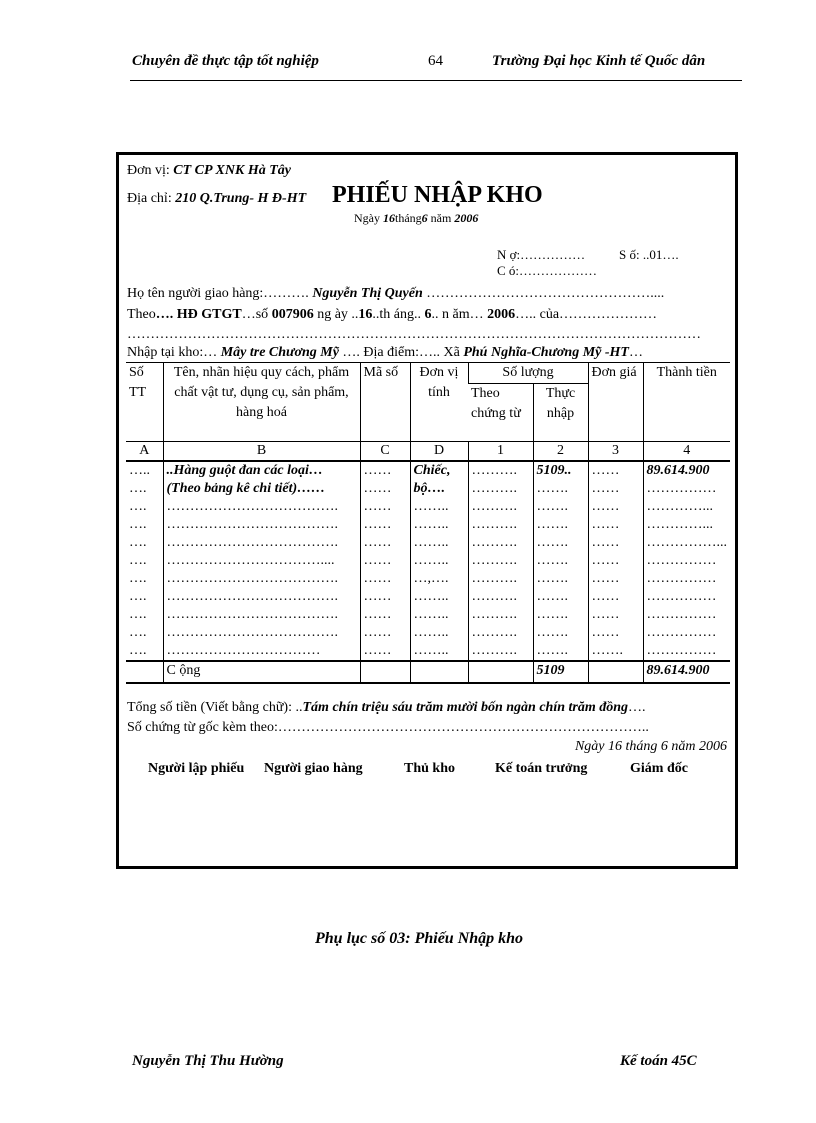  I want to click on form-title: PHIẾU NHẬP KHO, so click(437, 195).